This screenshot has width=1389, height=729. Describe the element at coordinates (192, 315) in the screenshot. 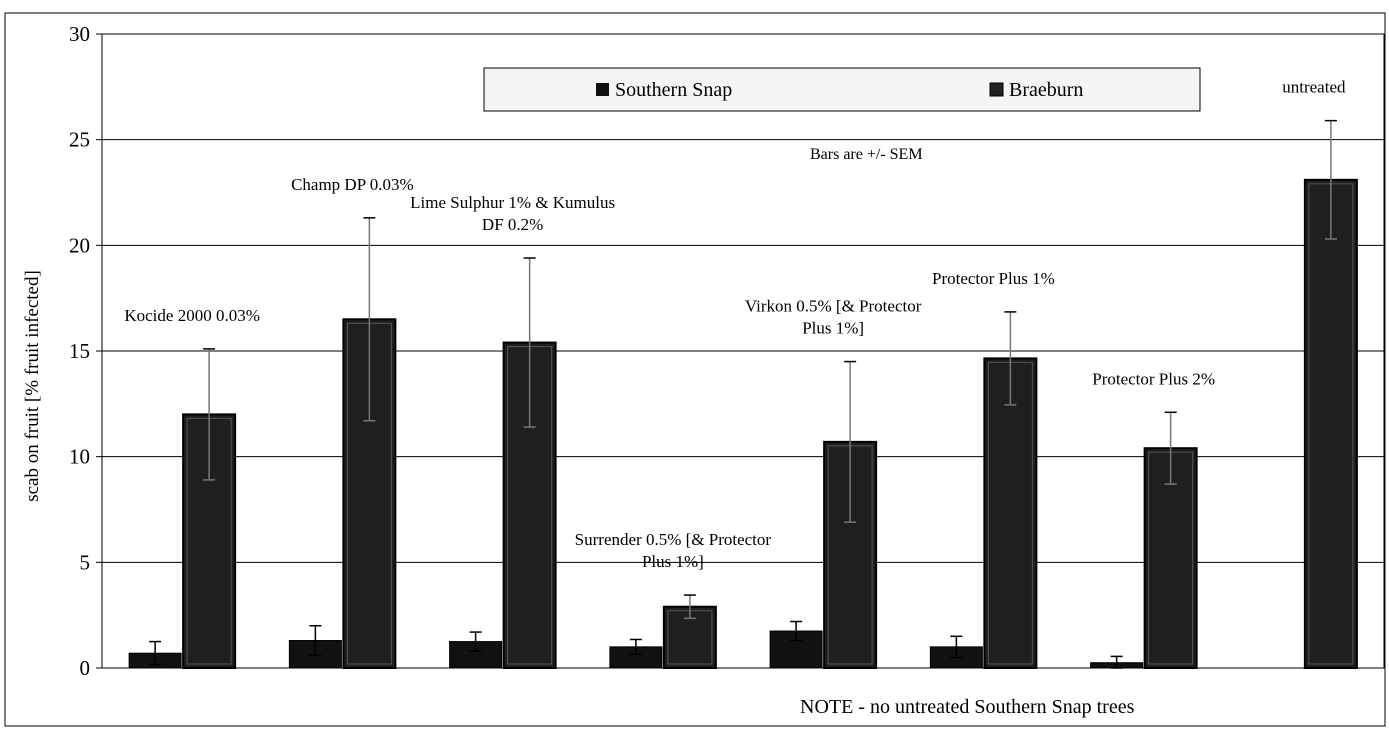

I see `treatment-label: Kocide 2000 0.03%` at that location.